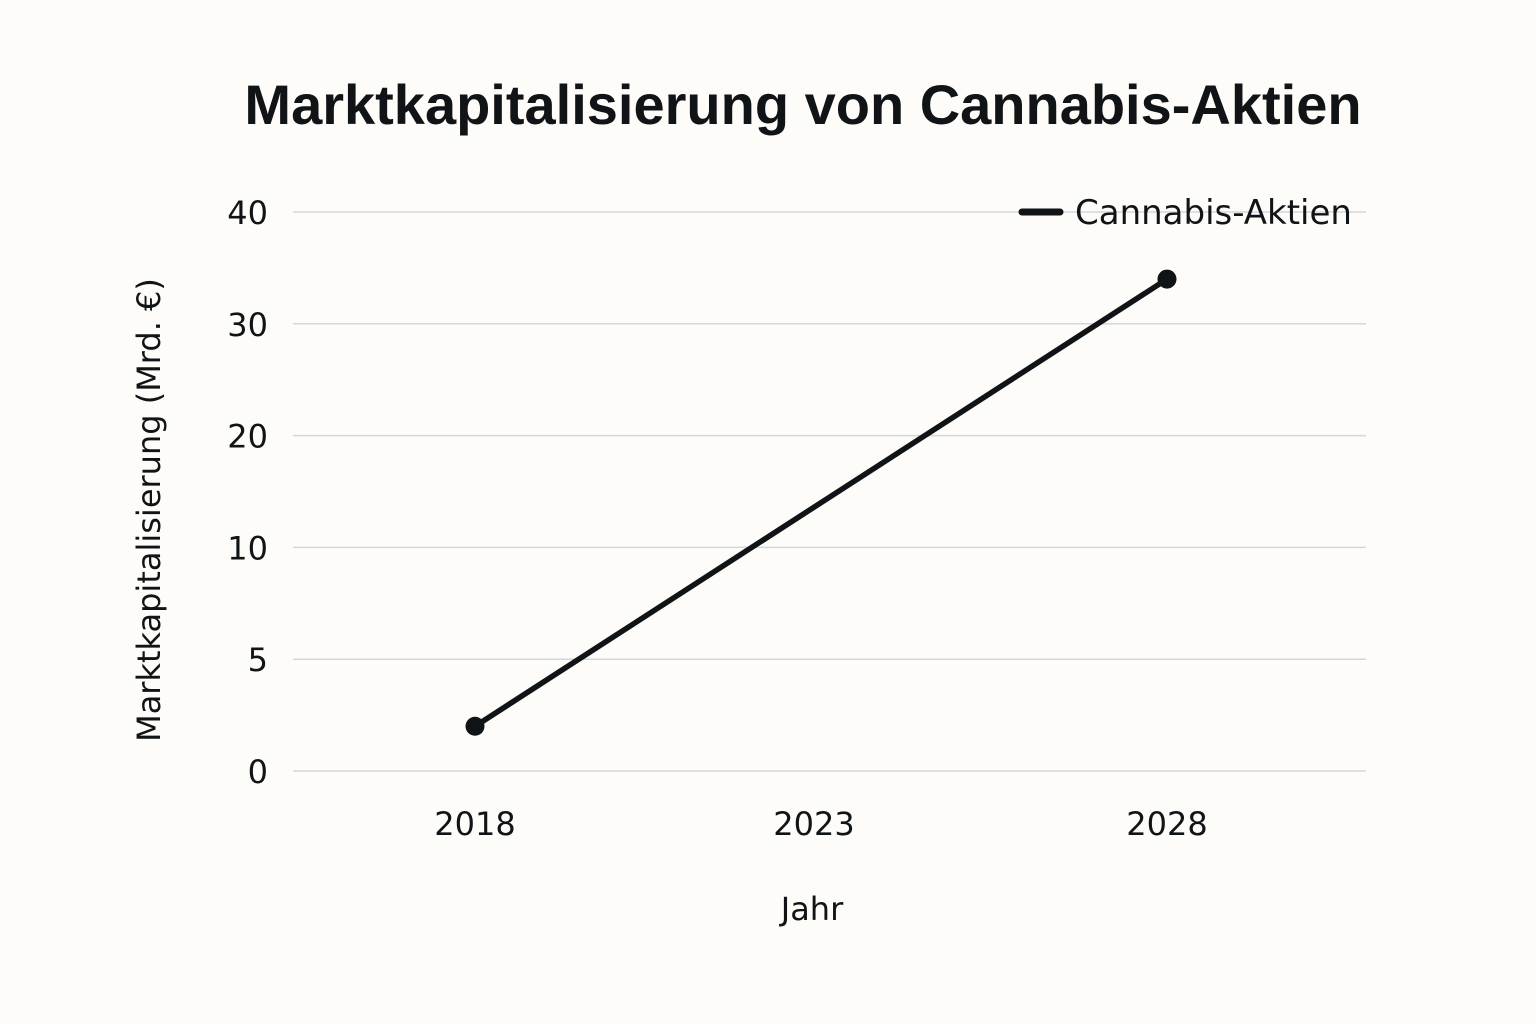  Describe the element at coordinates (258, 660) in the screenshot. I see `y-tick-label: 5` at that location.